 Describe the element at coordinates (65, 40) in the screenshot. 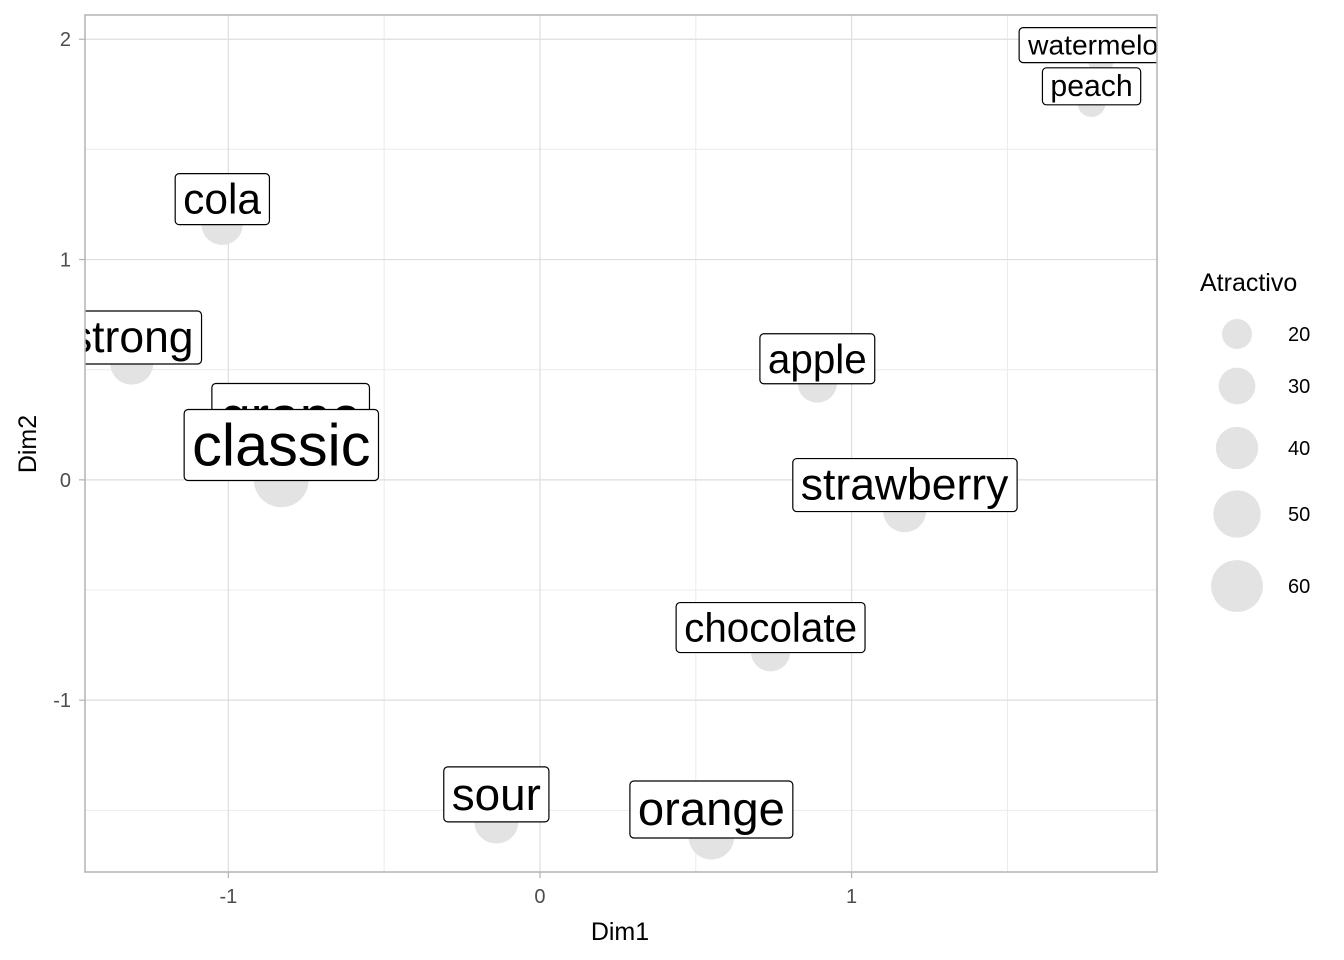

I see `y-tick-label: 2` at that location.